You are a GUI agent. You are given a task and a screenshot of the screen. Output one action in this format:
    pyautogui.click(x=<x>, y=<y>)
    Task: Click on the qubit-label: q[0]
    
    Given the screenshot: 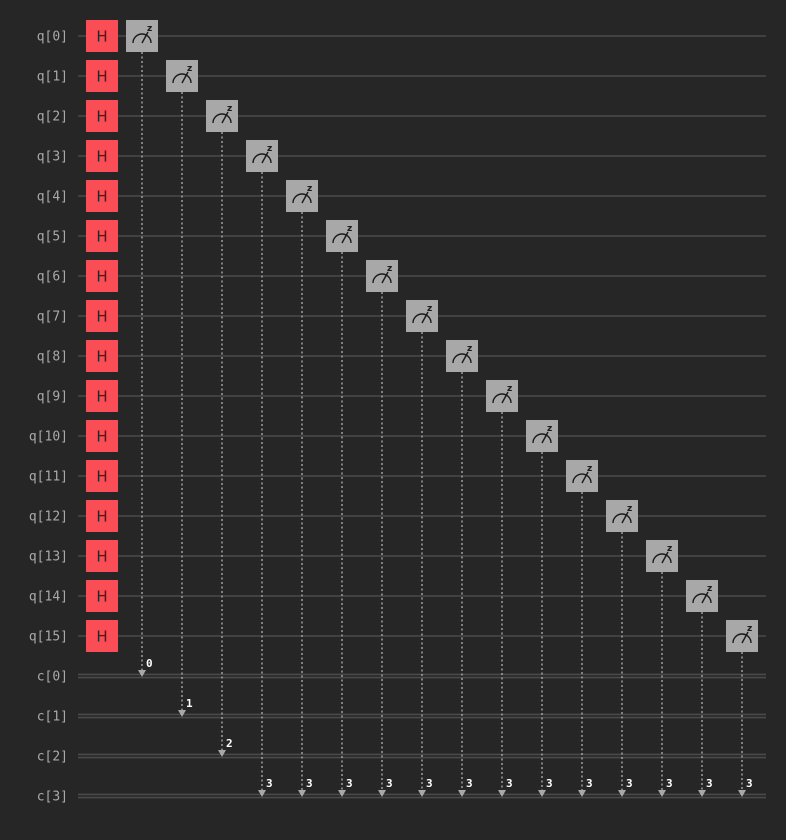 What is the action you would take?
    pyautogui.click(x=52, y=37)
    